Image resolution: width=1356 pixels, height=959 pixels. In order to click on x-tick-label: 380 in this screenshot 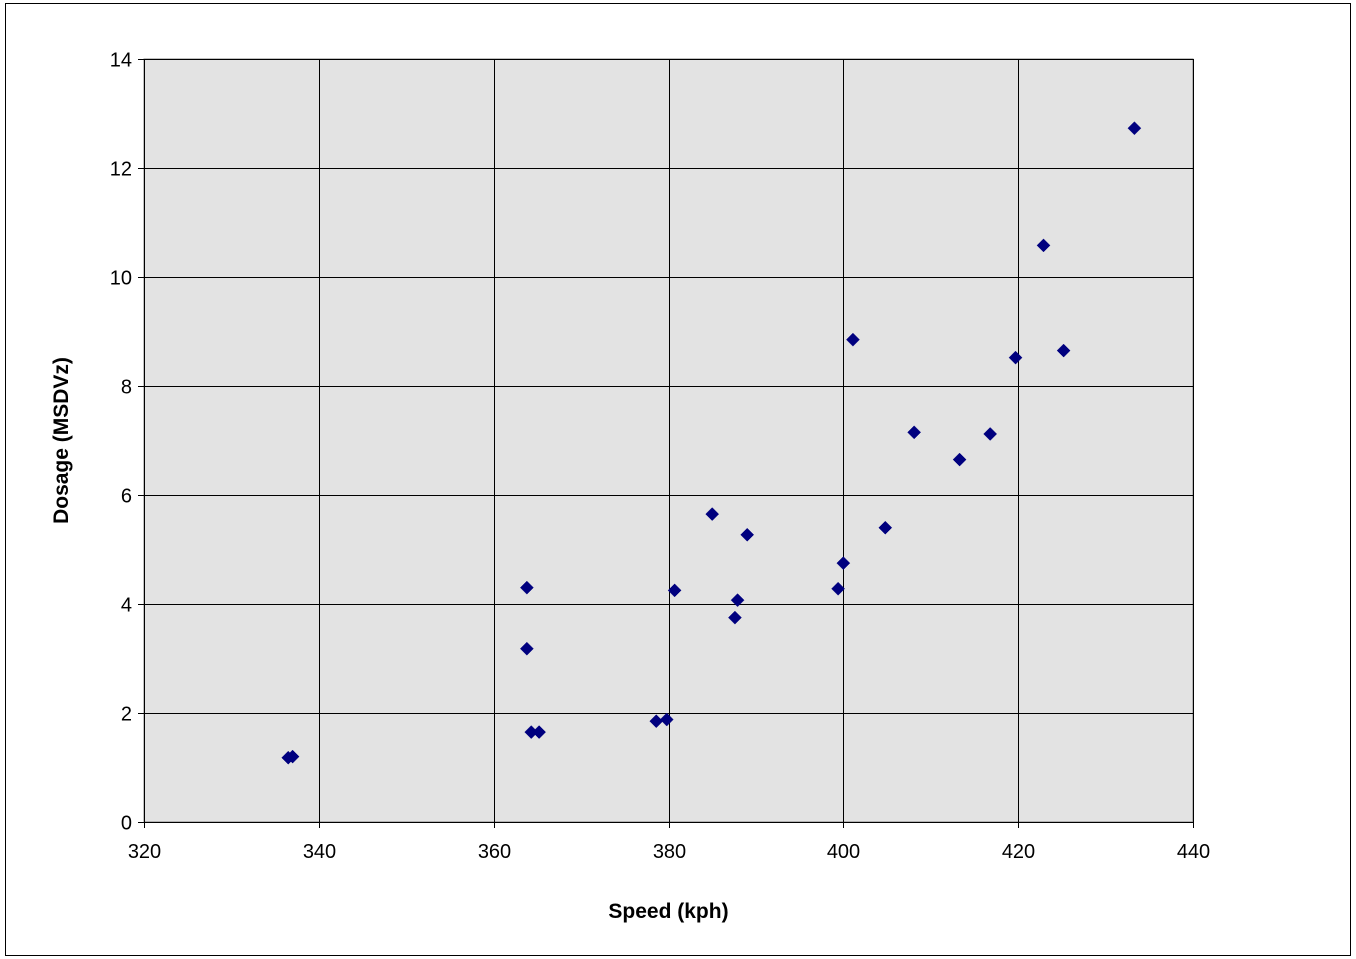, I will do `click(669, 852)`.